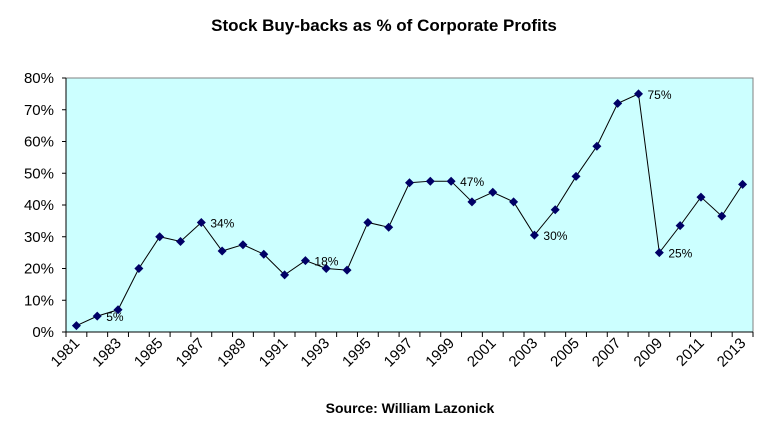  Describe the element at coordinates (115, 317) in the screenshot. I see `data-label: 5%` at that location.